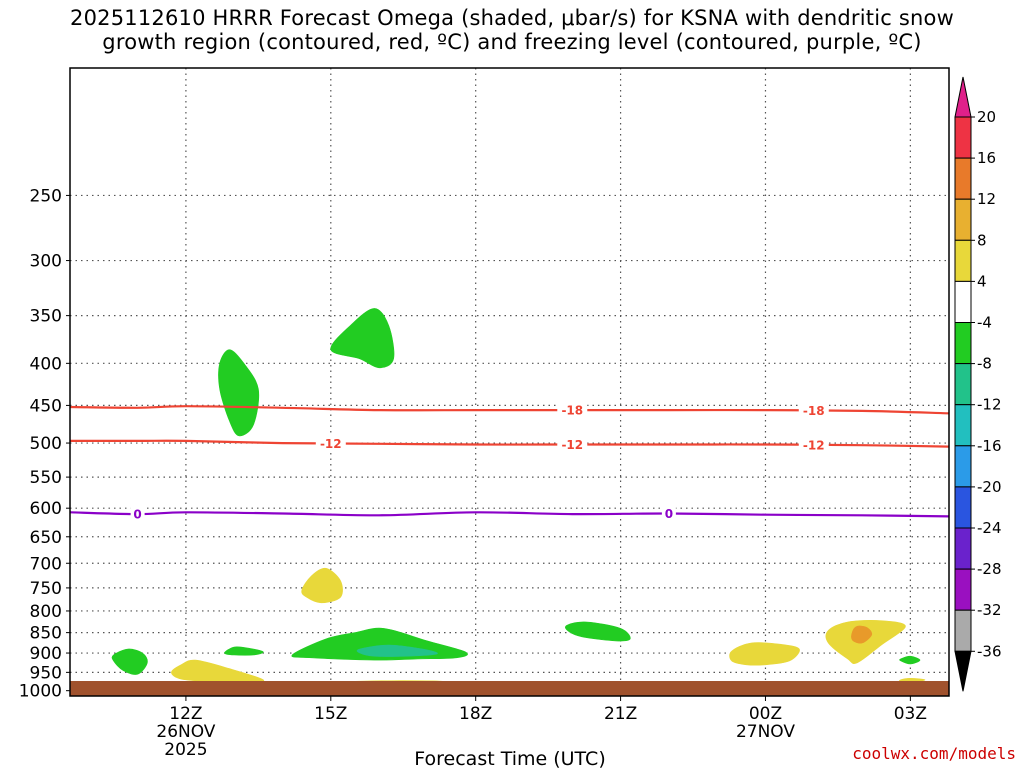  Describe the element at coordinates (46, 406) in the screenshot. I see `y-tick-label-450: 450` at that location.